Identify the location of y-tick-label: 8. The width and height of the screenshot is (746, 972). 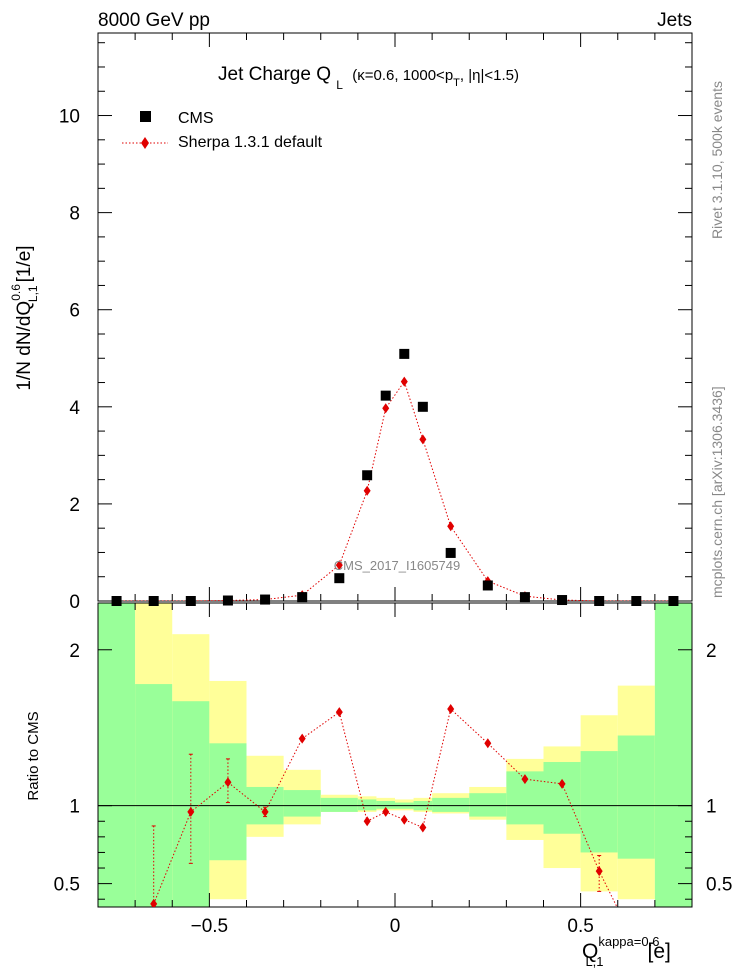
(74, 214).